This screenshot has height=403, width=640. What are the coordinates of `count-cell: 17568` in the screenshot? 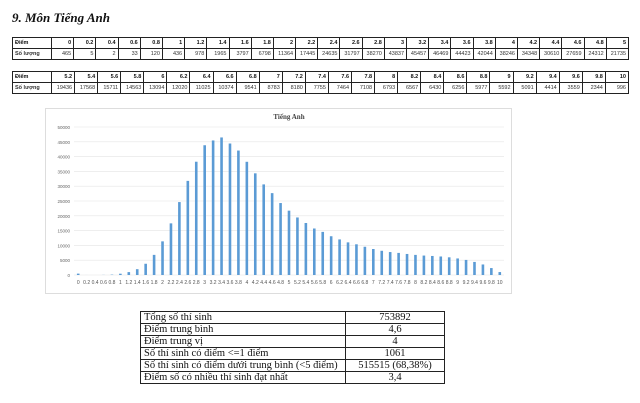 It's located at (86, 88).